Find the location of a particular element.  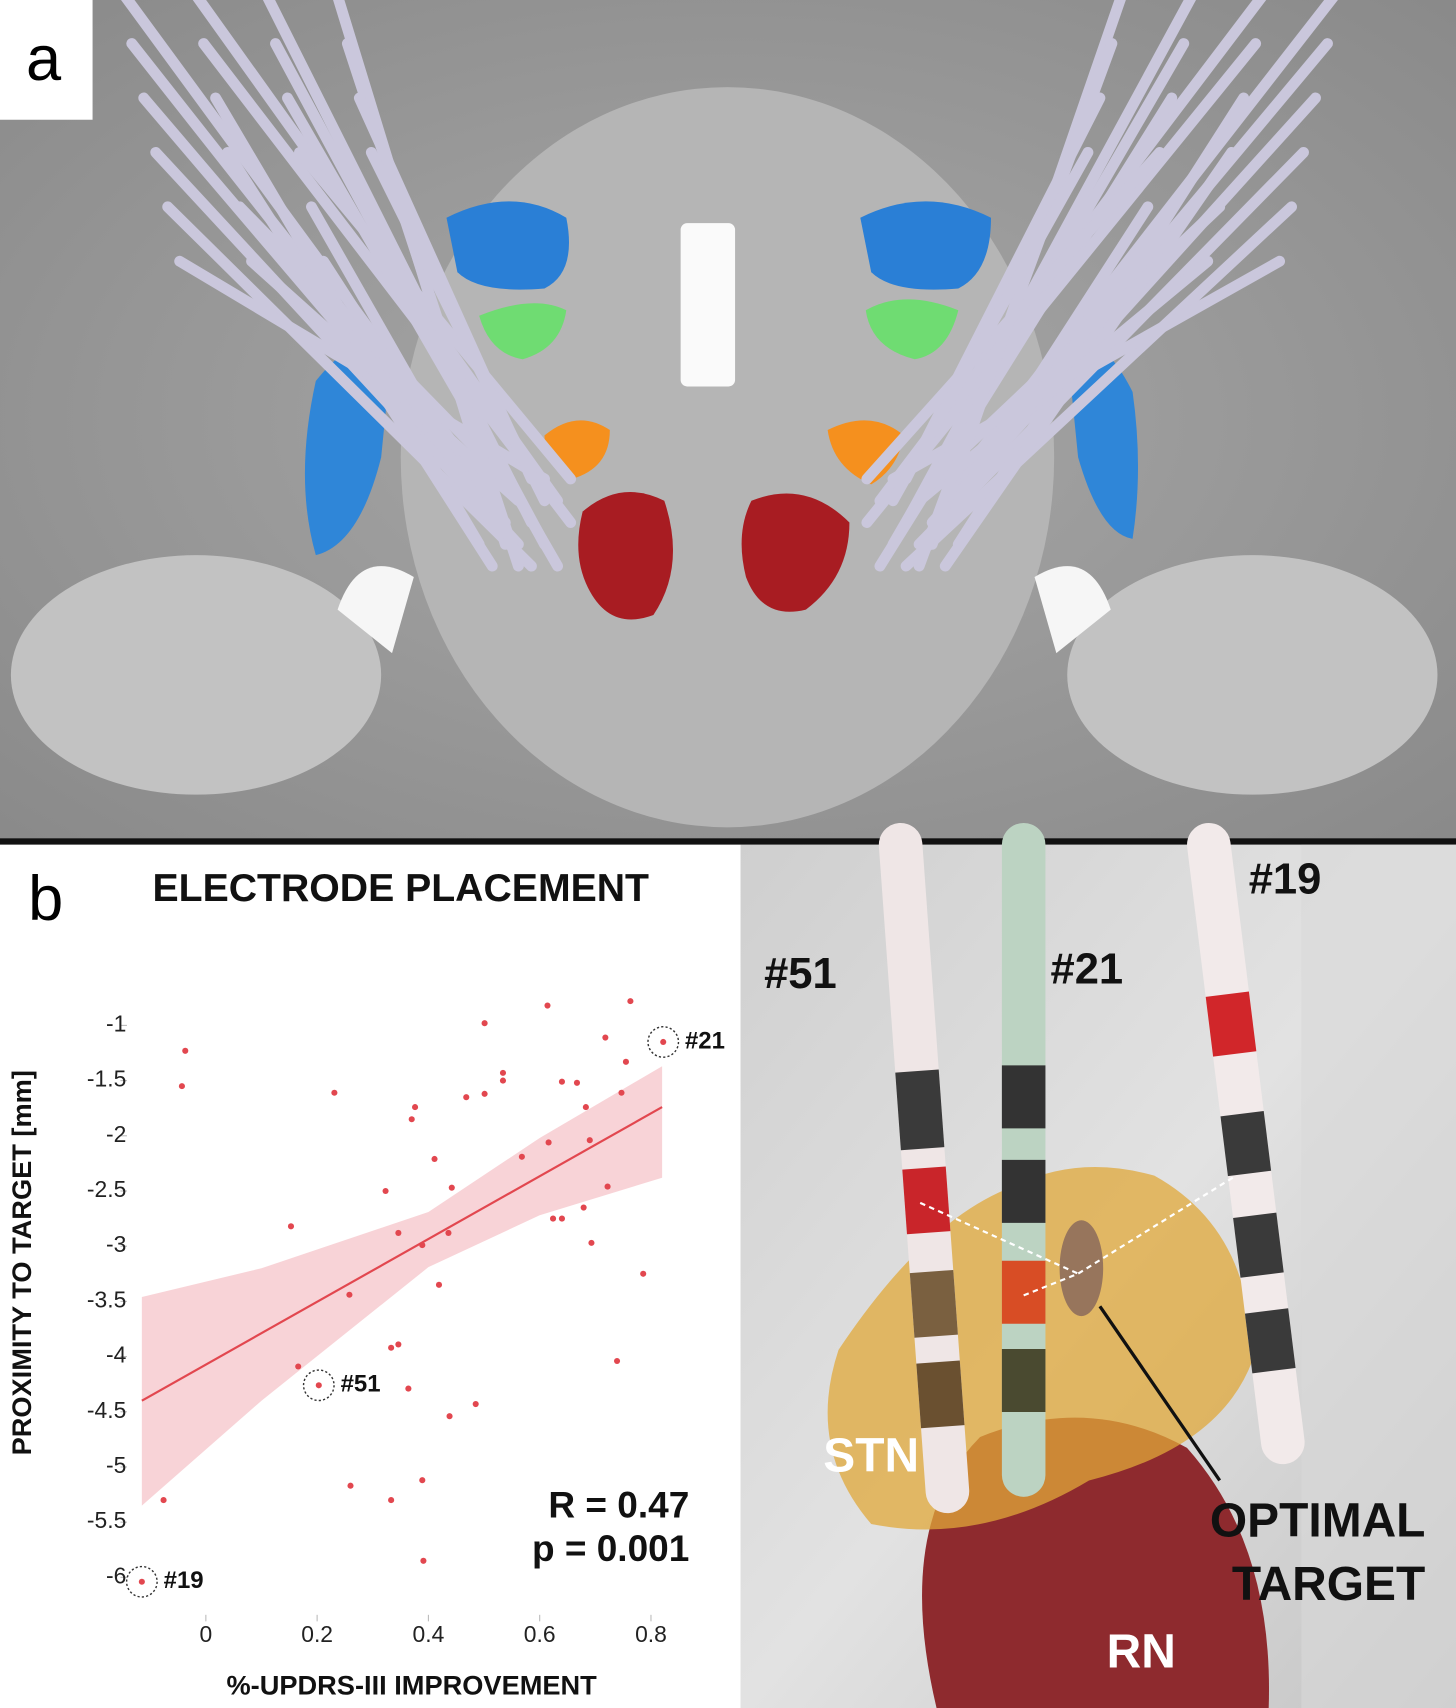

render-label: #51 is located at coordinates (800, 974).